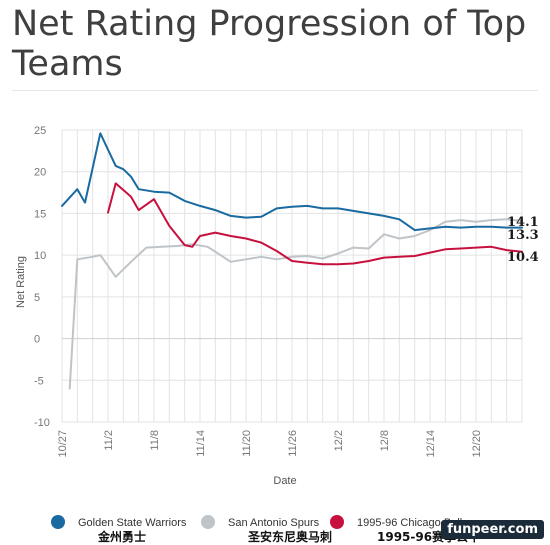  I want to click on y-axis-label: Net Rating, so click(21, 282).